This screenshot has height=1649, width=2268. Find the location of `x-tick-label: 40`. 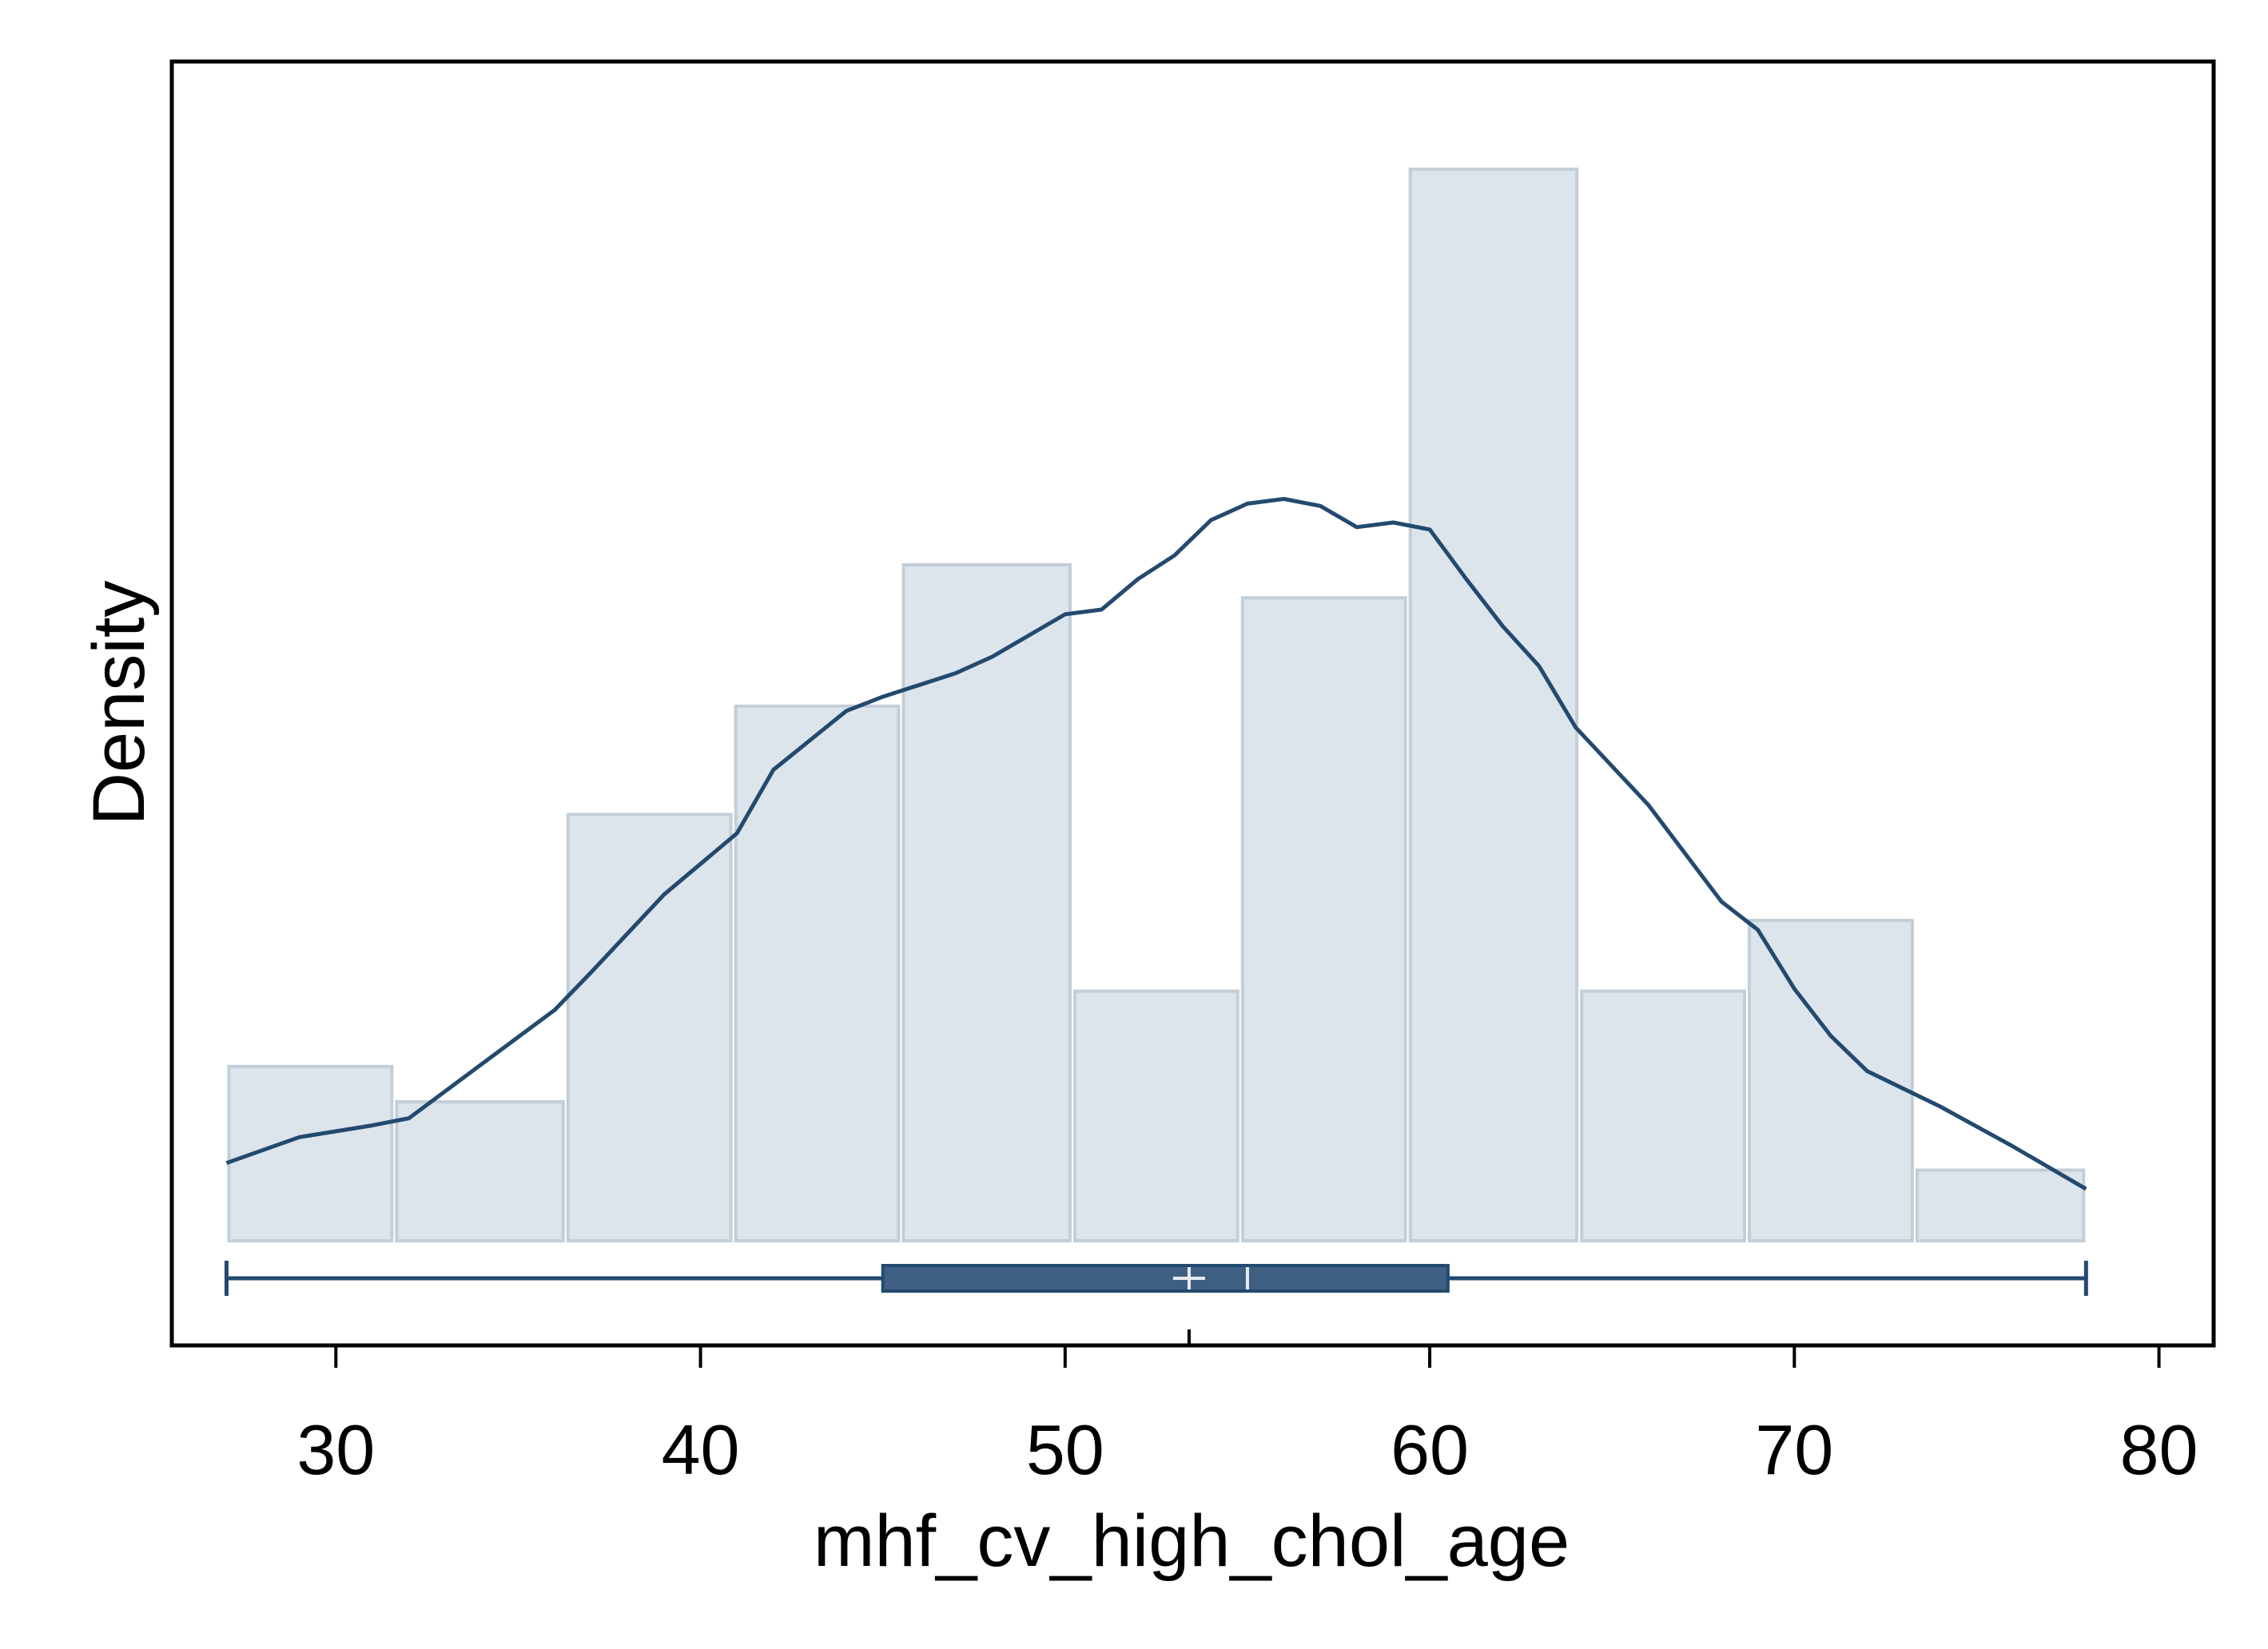

x-tick-label: 40 is located at coordinates (701, 1449).